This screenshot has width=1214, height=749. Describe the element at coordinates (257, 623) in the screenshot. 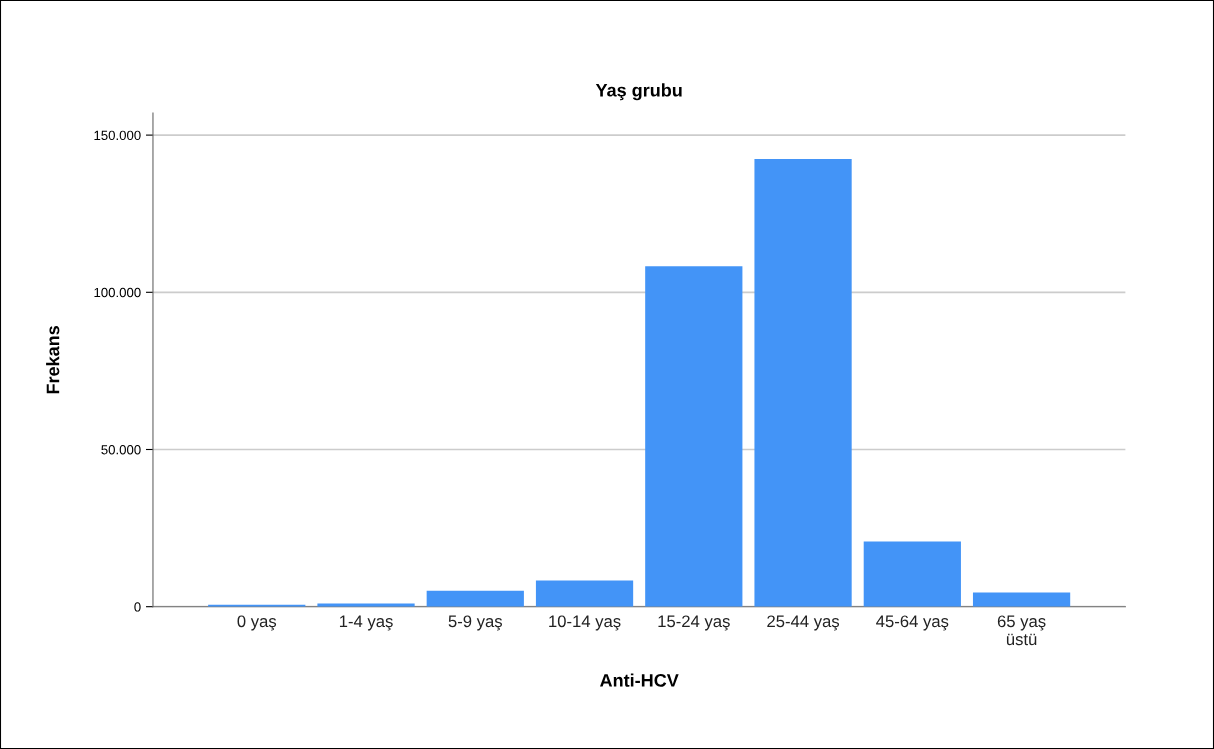

I see `x-tick-label: 0 yaş` at that location.